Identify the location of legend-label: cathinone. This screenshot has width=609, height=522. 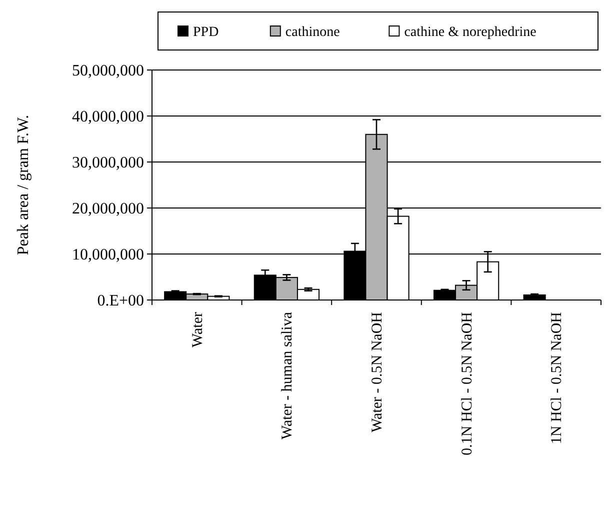
(312, 32).